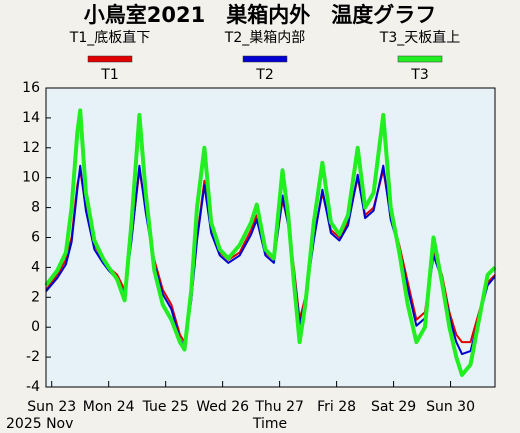 The height and width of the screenshot is (433, 520). I want to click on x-tick-label: Sun 30, so click(450, 407).